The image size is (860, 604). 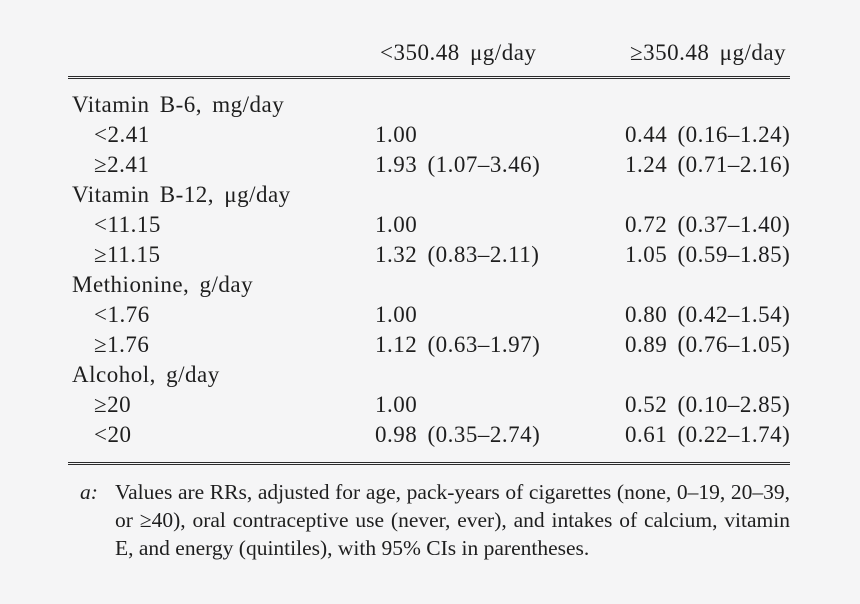 What do you see at coordinates (122, 134) in the screenshot?
I see `row-label: <2.41` at bounding box center [122, 134].